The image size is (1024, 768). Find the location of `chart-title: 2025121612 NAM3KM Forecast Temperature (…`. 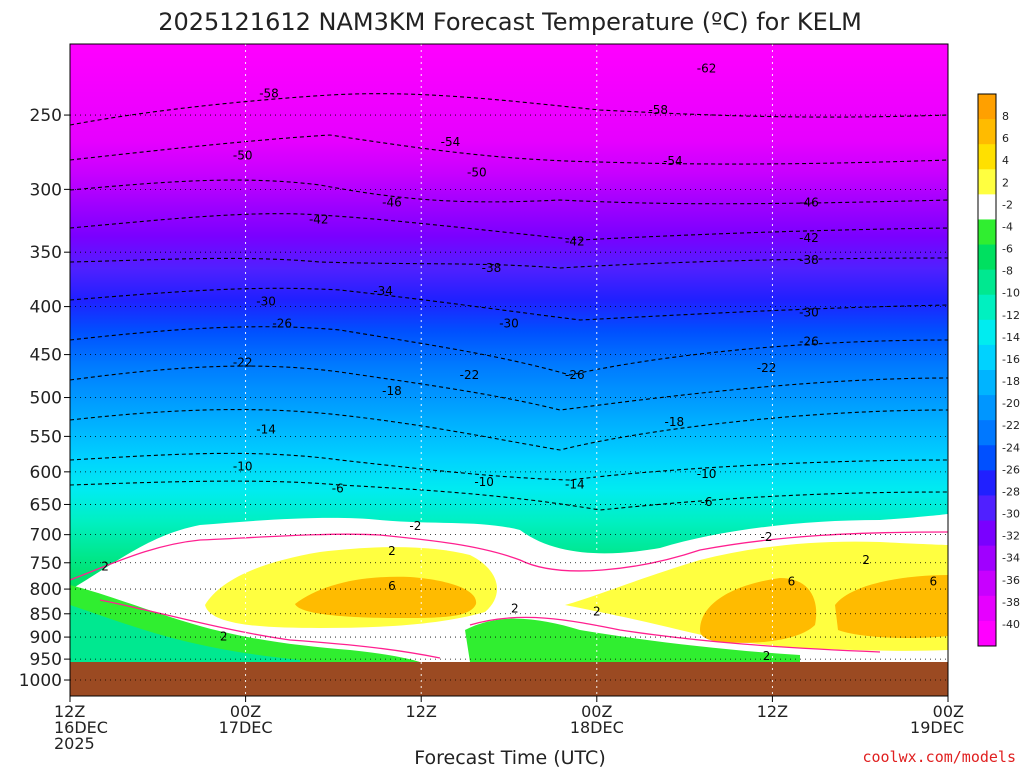

chart-title: 2025121612 NAM3KM Forecast Temperature (… is located at coordinates (510, 22).